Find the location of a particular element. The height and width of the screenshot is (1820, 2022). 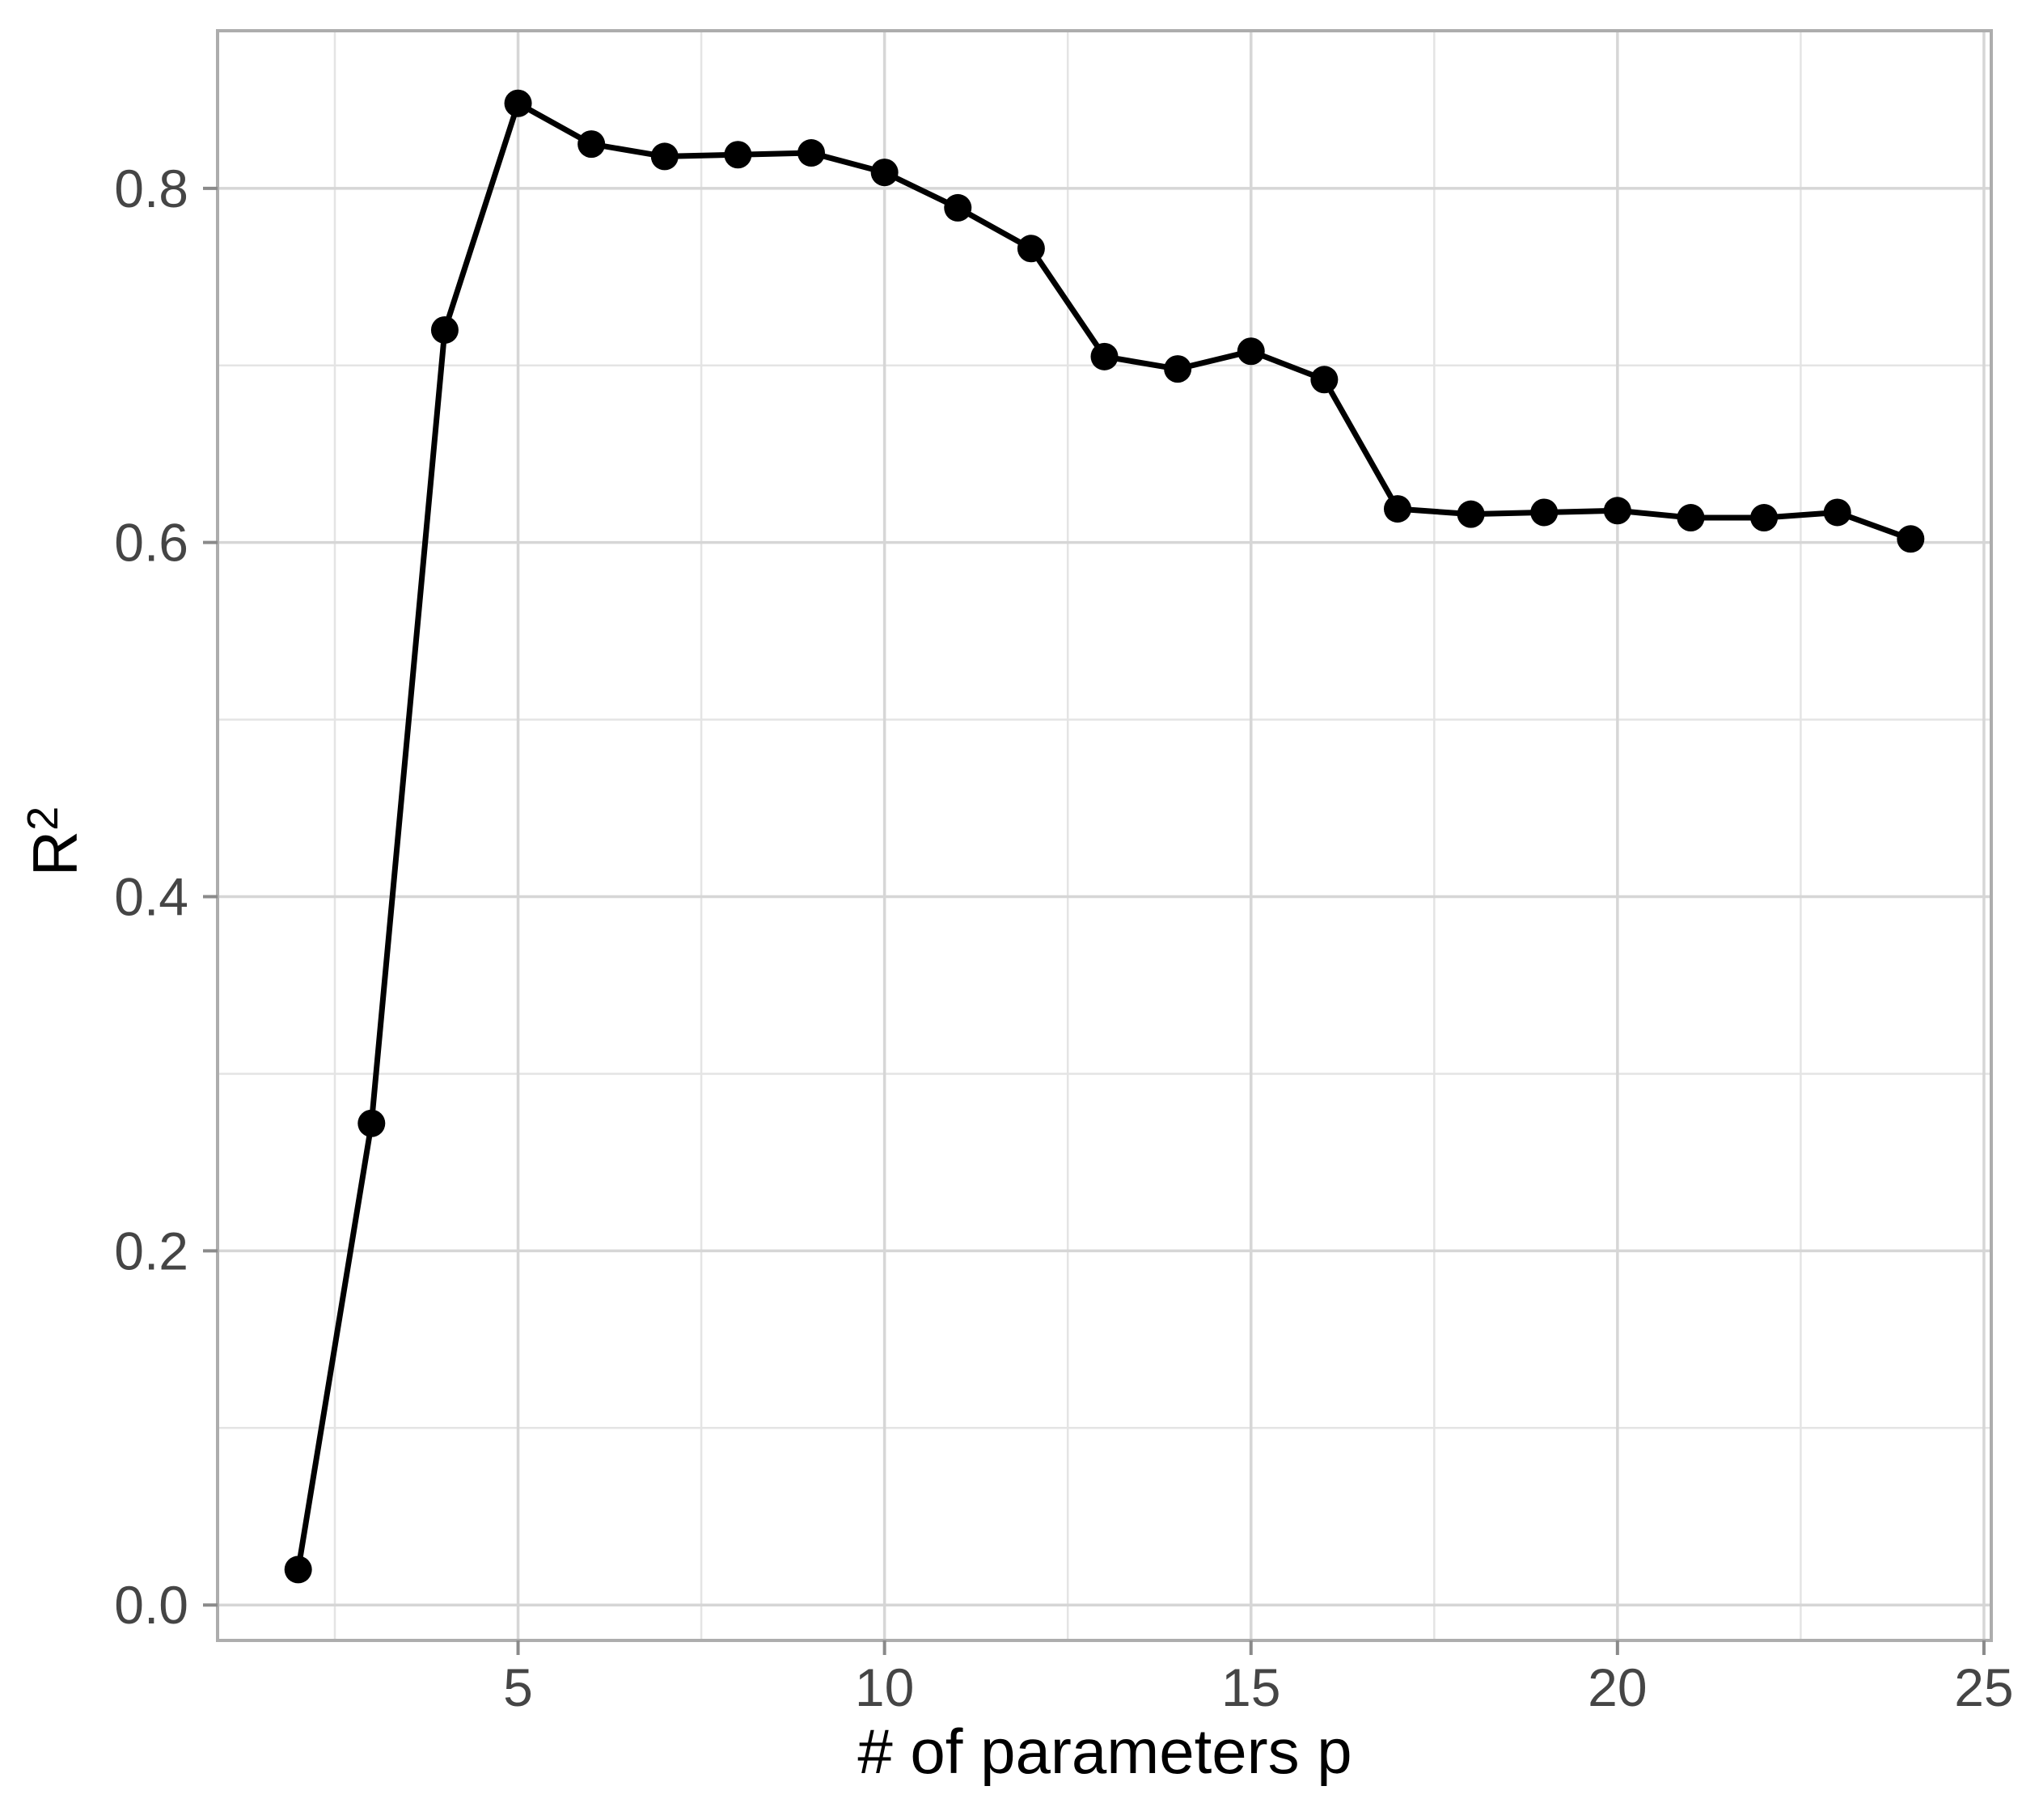

y-tick-label: 0.2 is located at coordinates (151, 1250).